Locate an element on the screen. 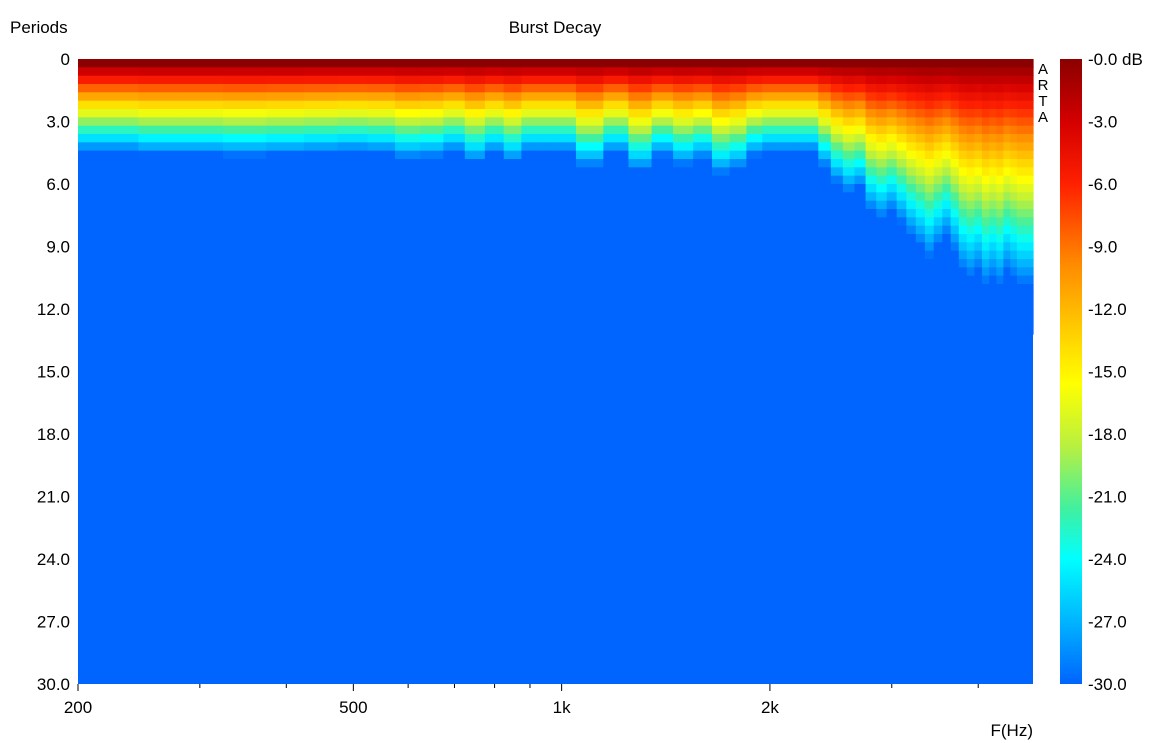 Image resolution: width=1157 pixels, height=743 pixels. colorbar-label: -24.0 is located at coordinates (1107, 559).